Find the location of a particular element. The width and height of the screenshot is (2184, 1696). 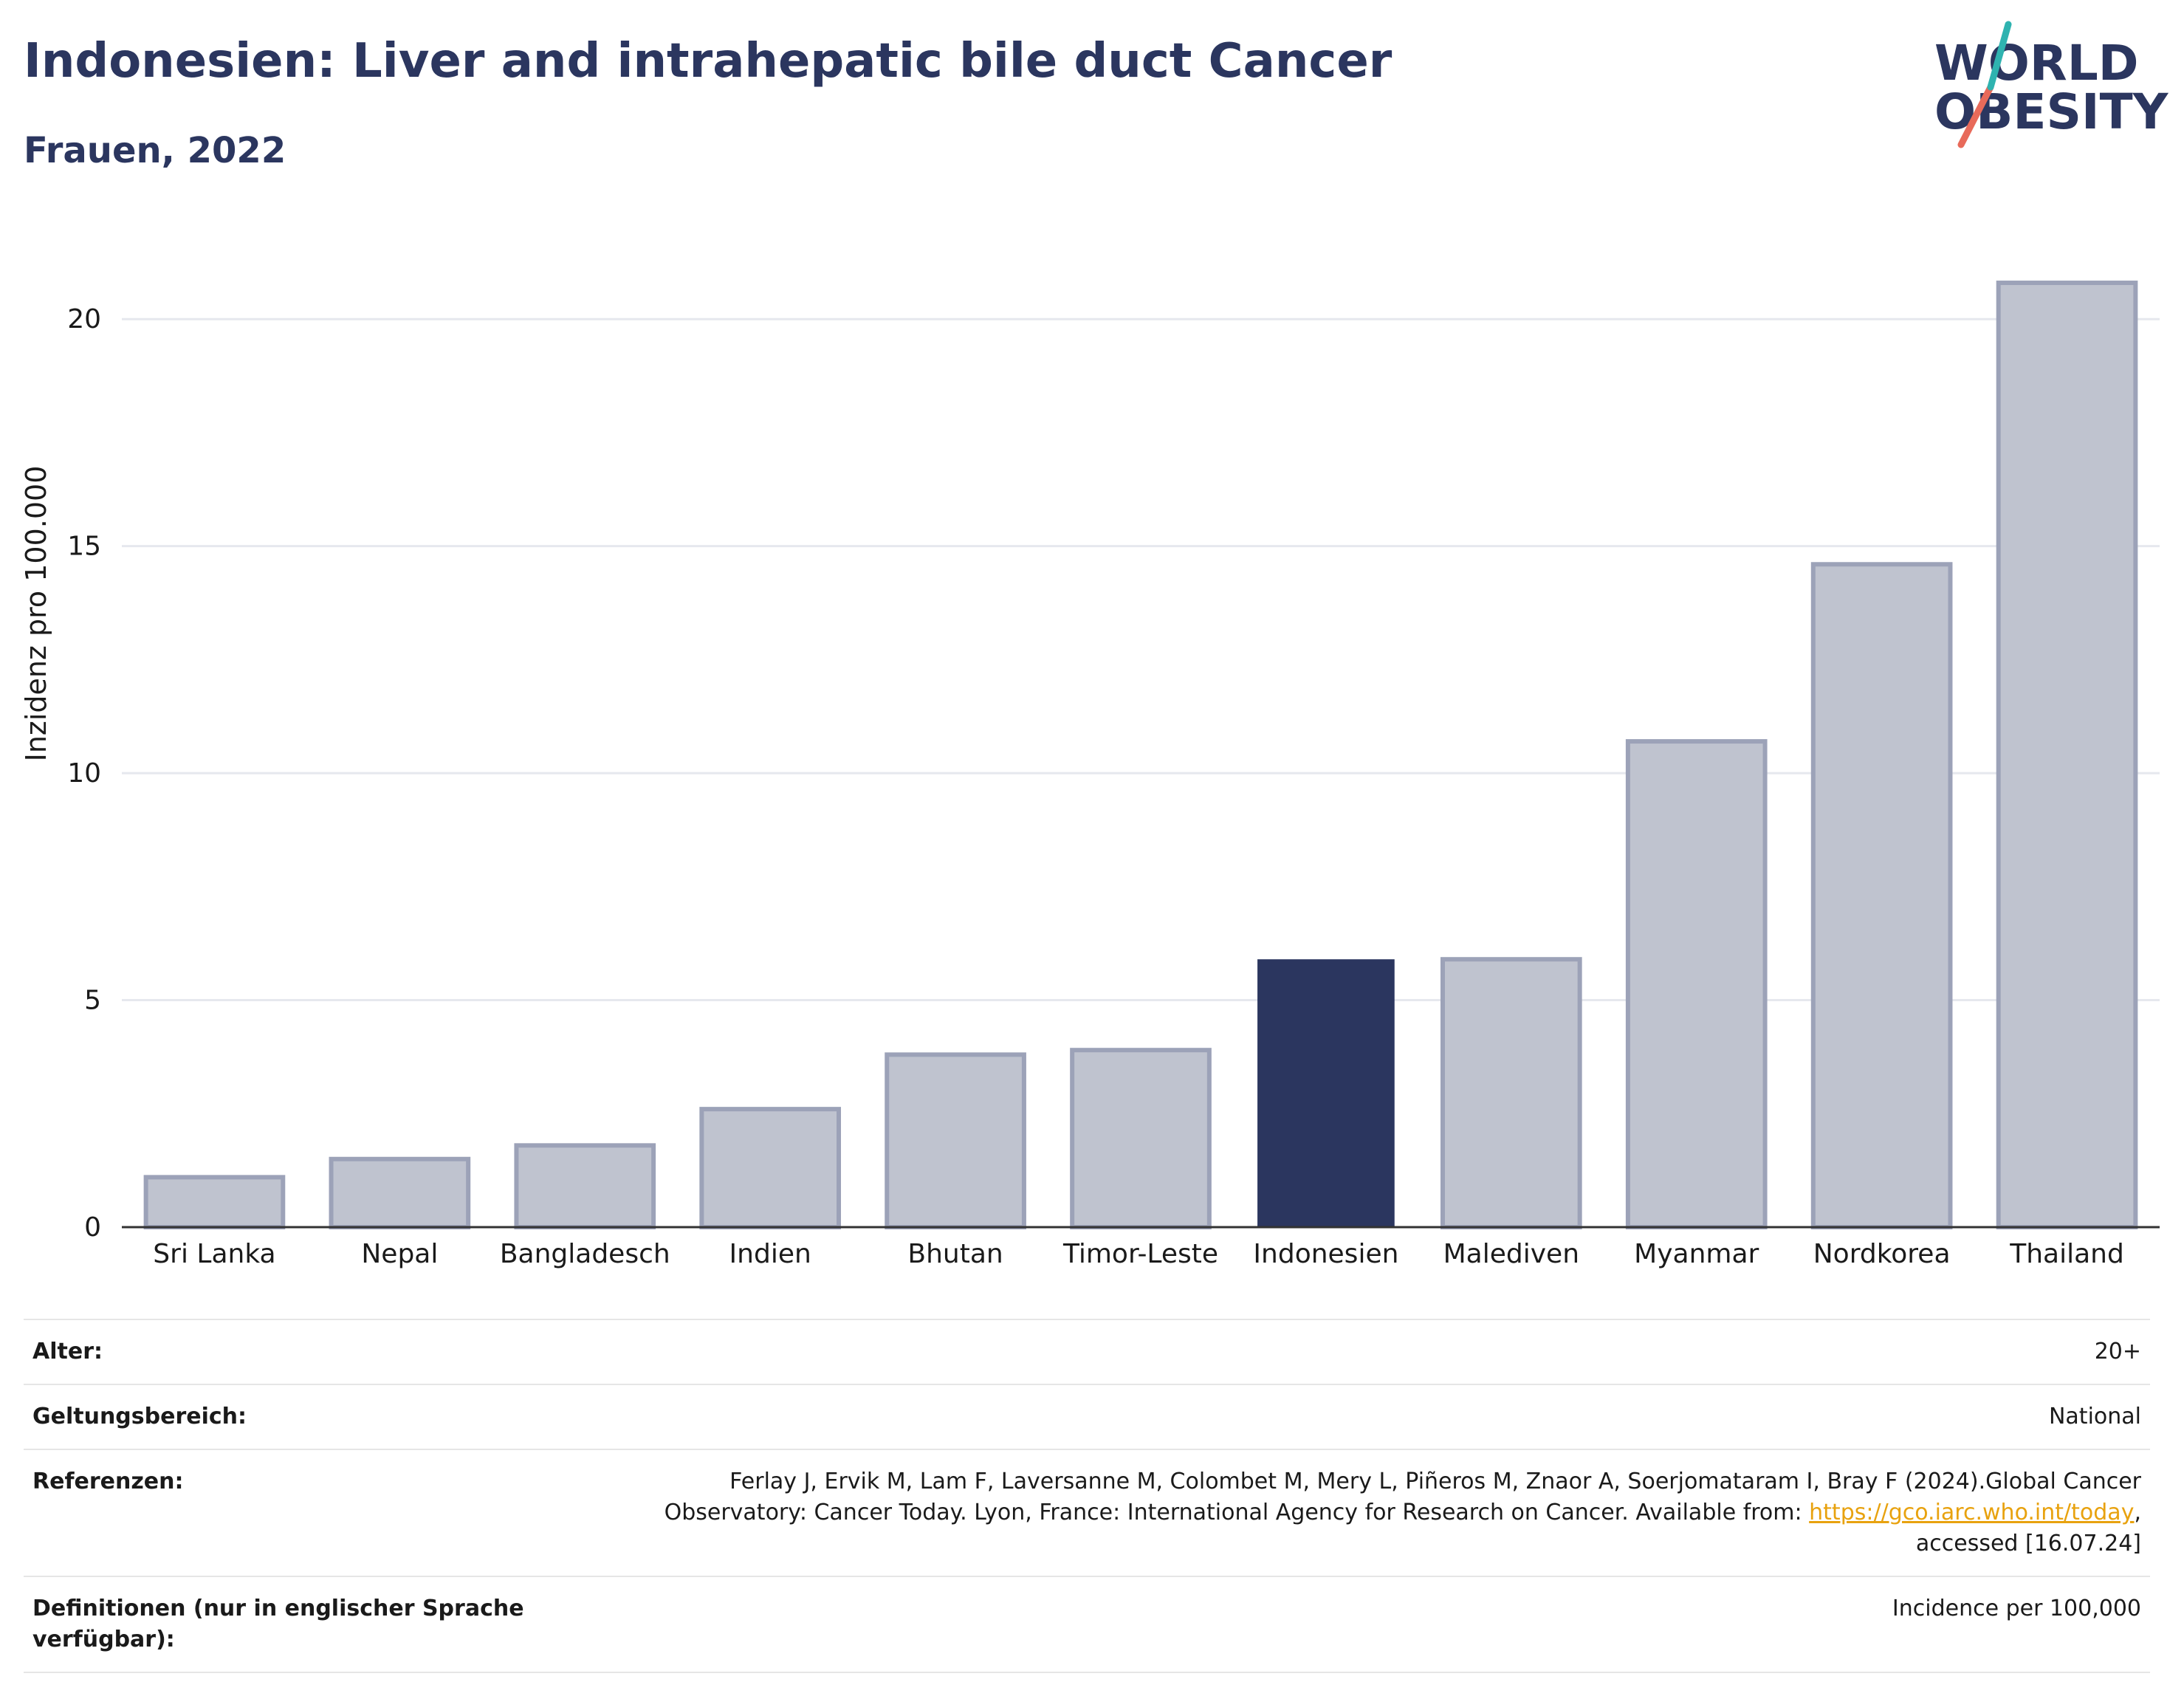

x-tick-label: Indien is located at coordinates (770, 1254).